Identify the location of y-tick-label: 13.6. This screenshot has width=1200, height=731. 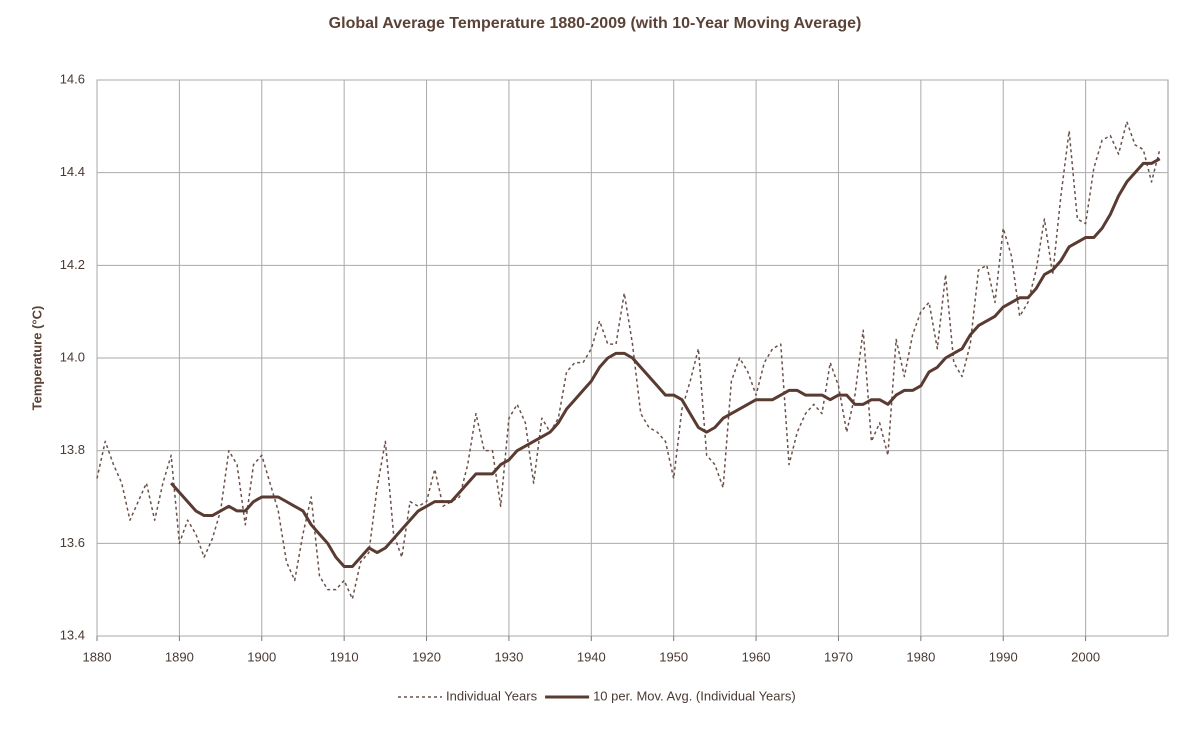
(72, 542).